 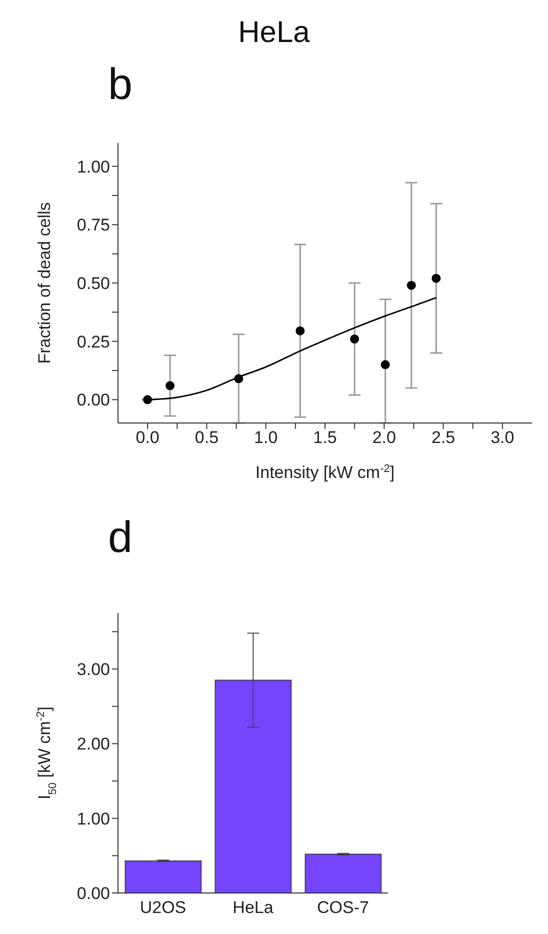 What do you see at coordinates (384, 438) in the screenshot?
I see `x-tick-label: 2.0` at bounding box center [384, 438].